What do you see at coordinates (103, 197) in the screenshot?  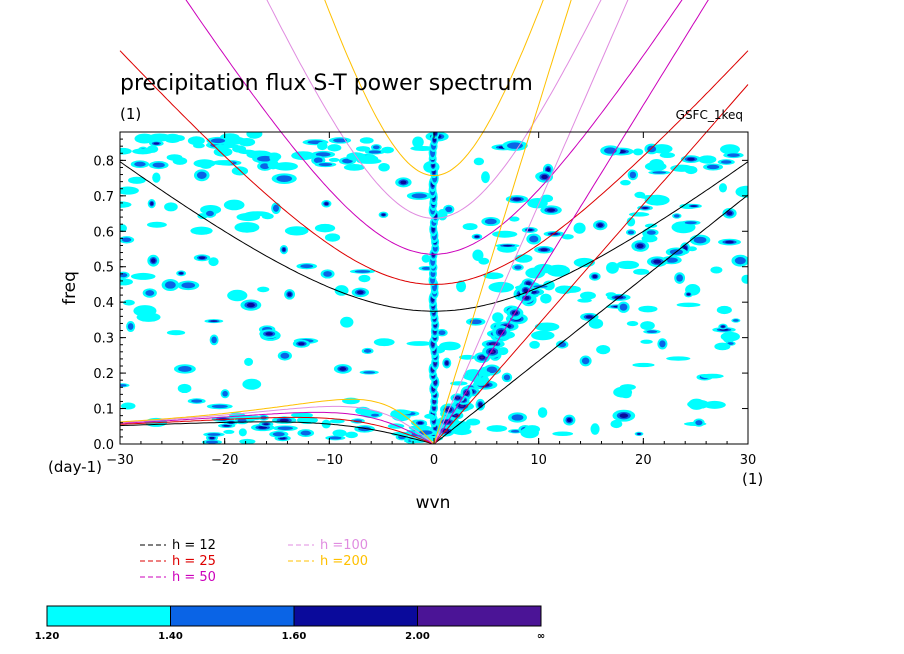 I see `y-tick-label: 0.7` at bounding box center [103, 197].